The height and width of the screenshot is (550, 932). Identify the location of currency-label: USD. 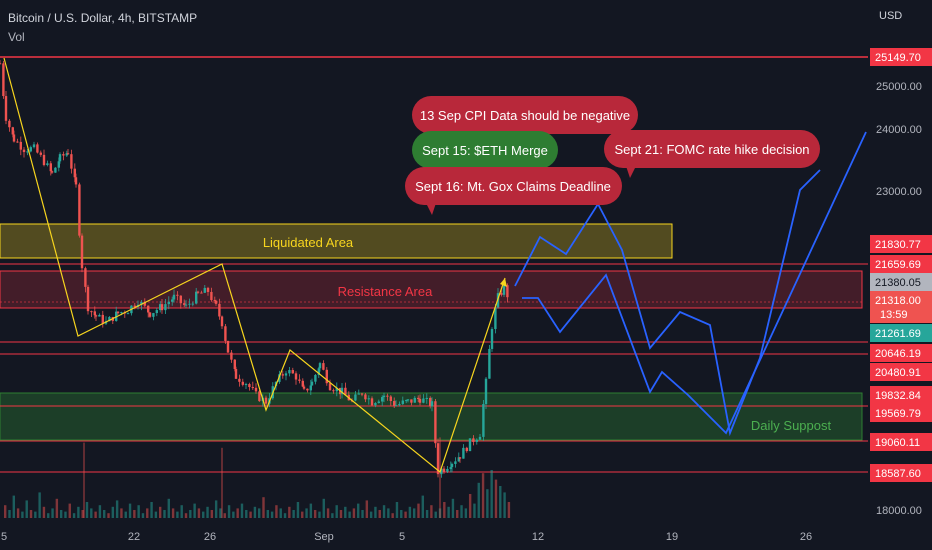
(891, 16).